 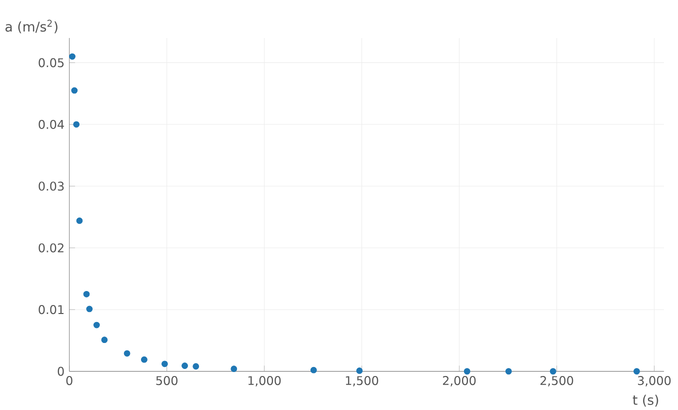 What do you see at coordinates (51, 247) in the screenshot?
I see `y-tick-label: 0.02` at bounding box center [51, 247].